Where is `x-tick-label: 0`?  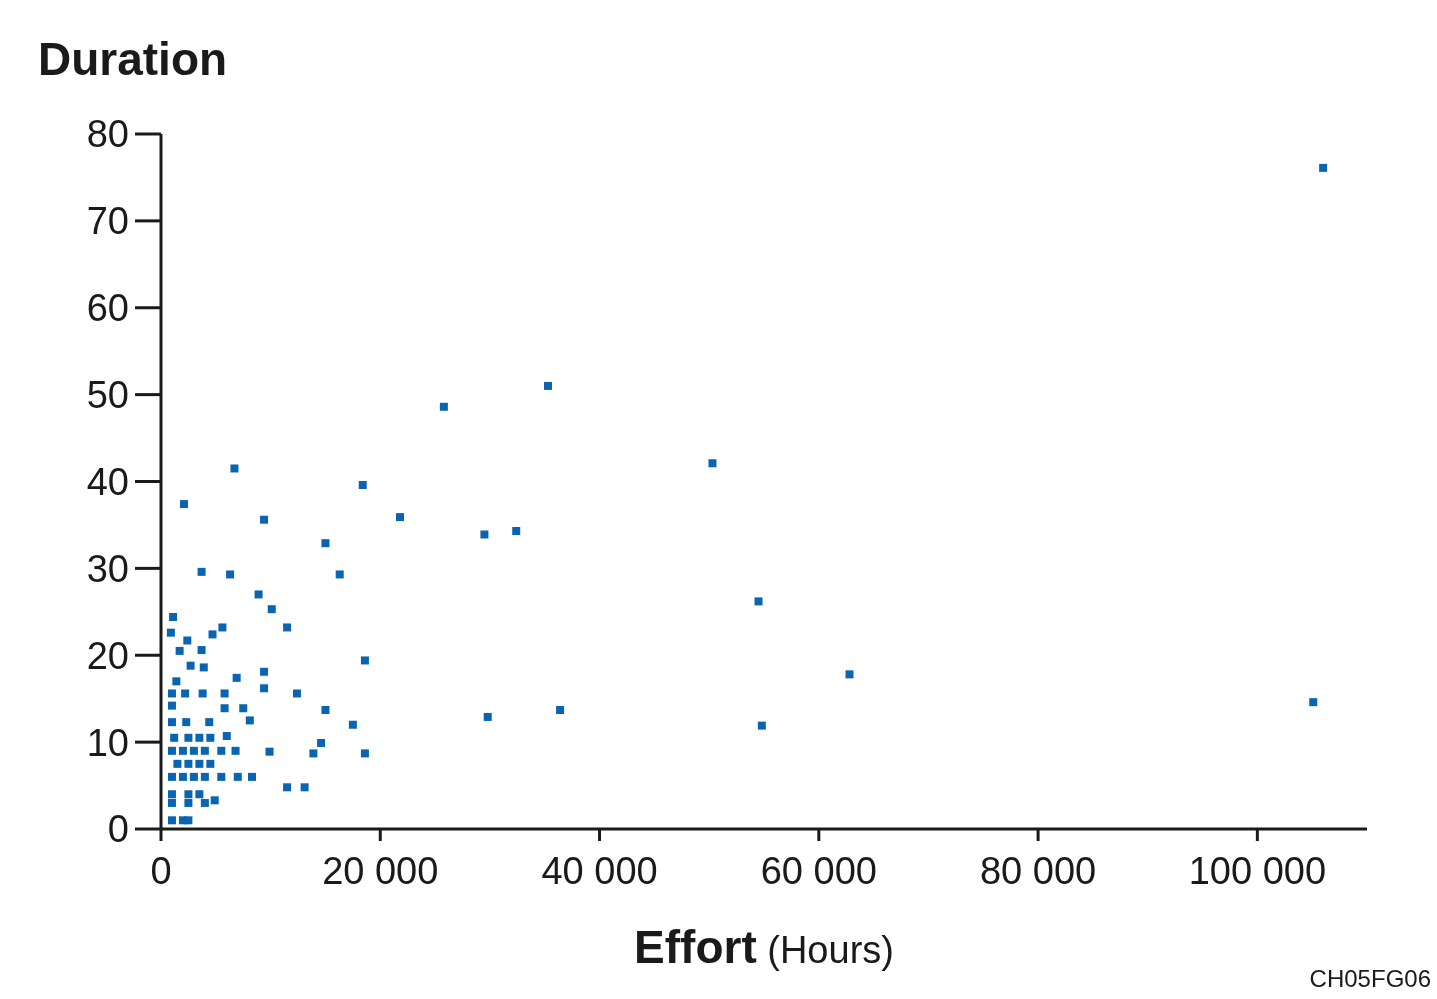
x-tick-label: 0 is located at coordinates (161, 870).